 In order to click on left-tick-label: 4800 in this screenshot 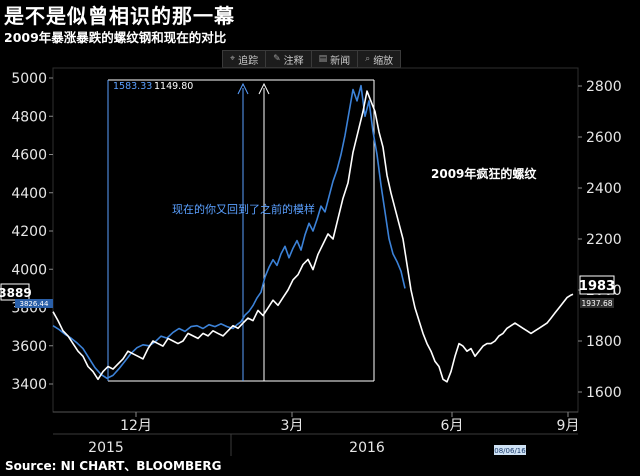, I will do `click(29, 117)`.